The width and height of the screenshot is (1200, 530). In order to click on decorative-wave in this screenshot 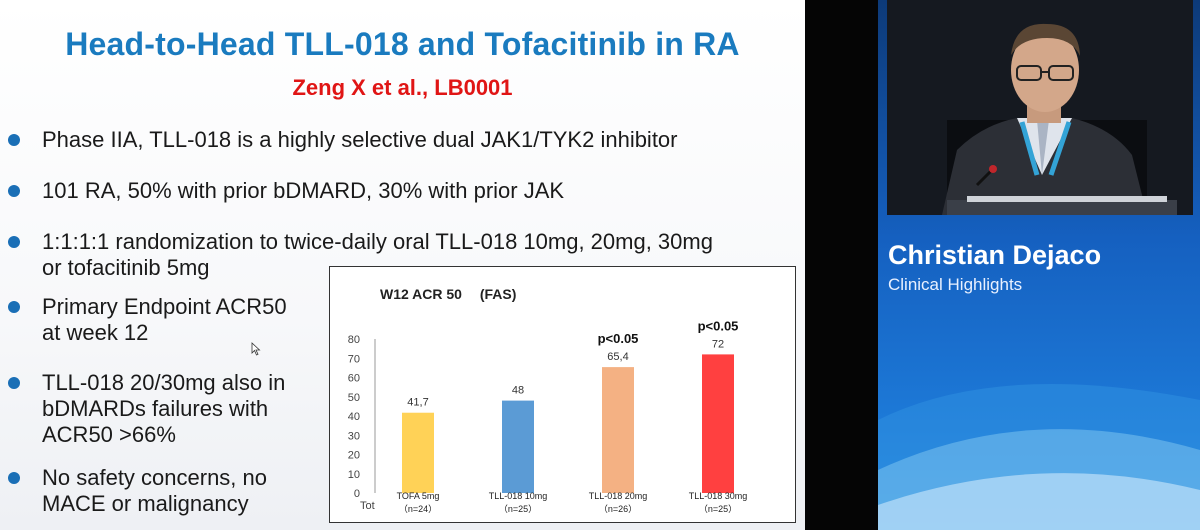, I will do `click(1039, 457)`.